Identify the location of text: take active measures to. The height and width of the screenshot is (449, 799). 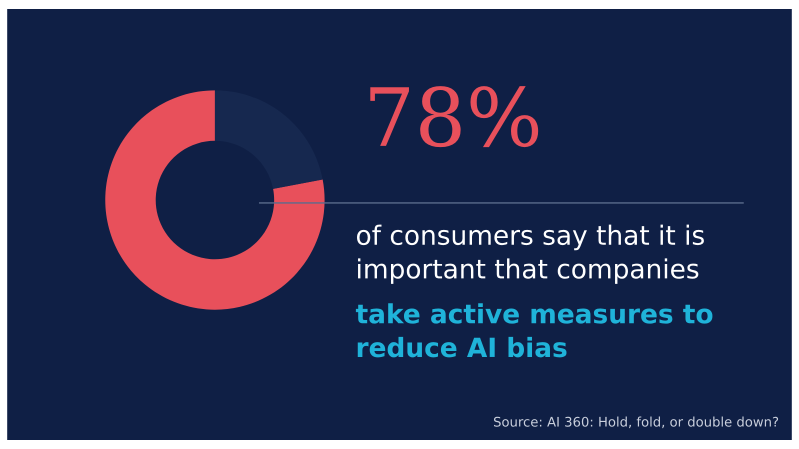
(534, 313).